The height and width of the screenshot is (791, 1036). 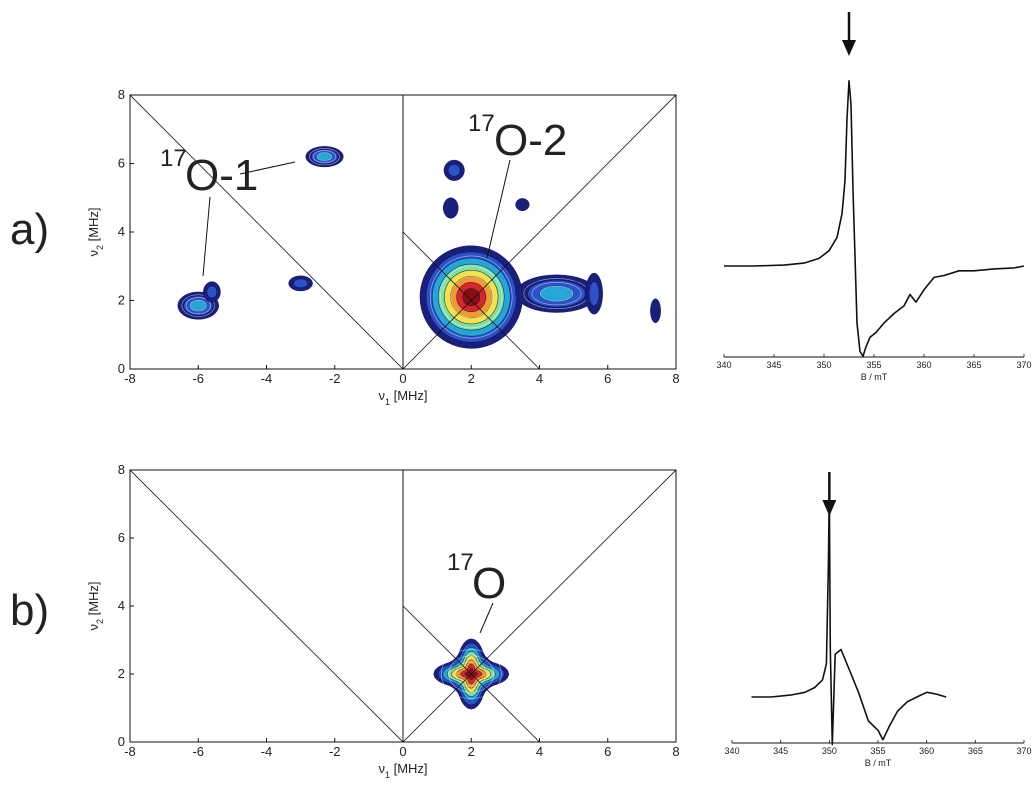 What do you see at coordinates (130, 378) in the screenshot?
I see `contour-a-x-tick-label: -8` at bounding box center [130, 378].